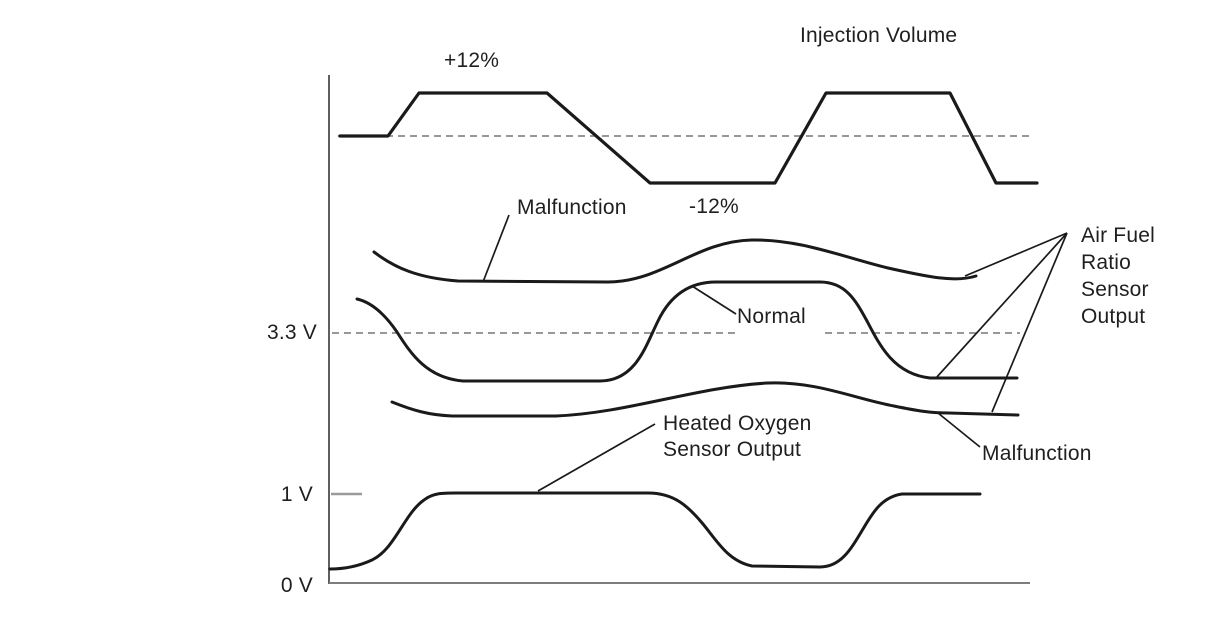  Describe the element at coordinates (1029, 322) in the screenshot. I see `air-fuel-leader-line-lower` at that location.